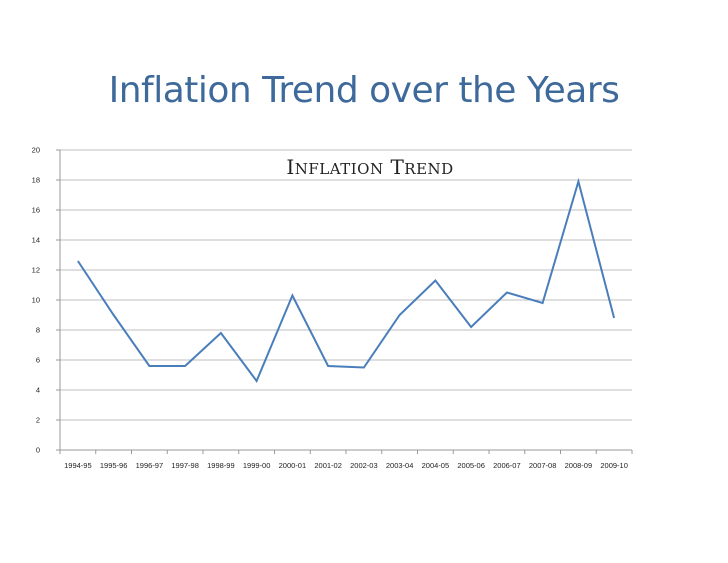 The width and height of the screenshot is (728, 563). I want to click on y-tick-labels: 0 2 4 6 8 10 12 14 16 18 20, so click(36, 300).